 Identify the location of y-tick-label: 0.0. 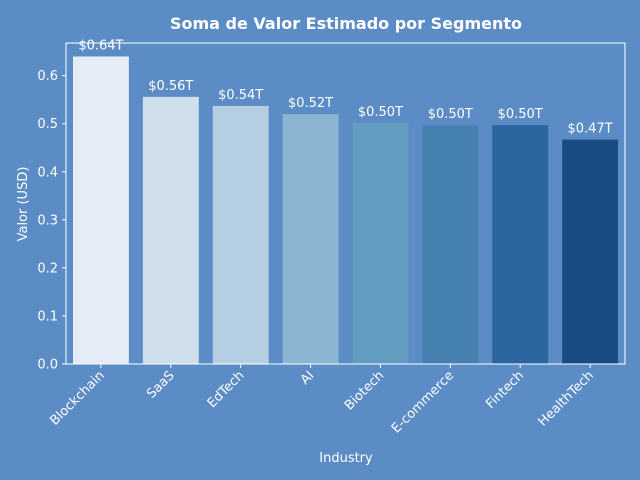
(47, 365).